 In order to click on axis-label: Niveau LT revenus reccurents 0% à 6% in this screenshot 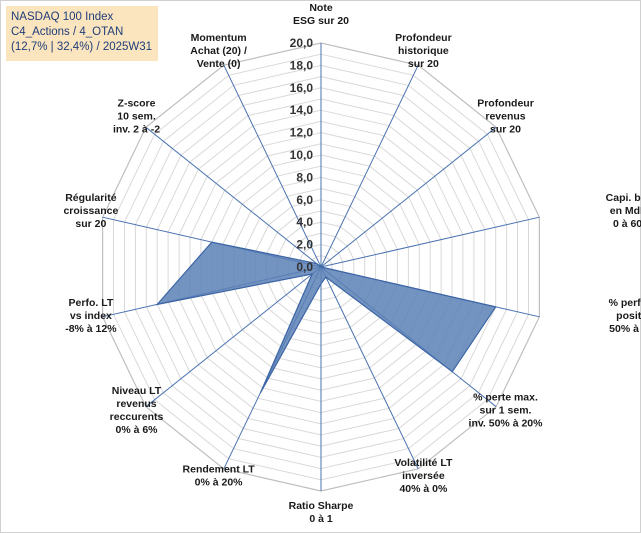, I will do `click(137, 410)`.